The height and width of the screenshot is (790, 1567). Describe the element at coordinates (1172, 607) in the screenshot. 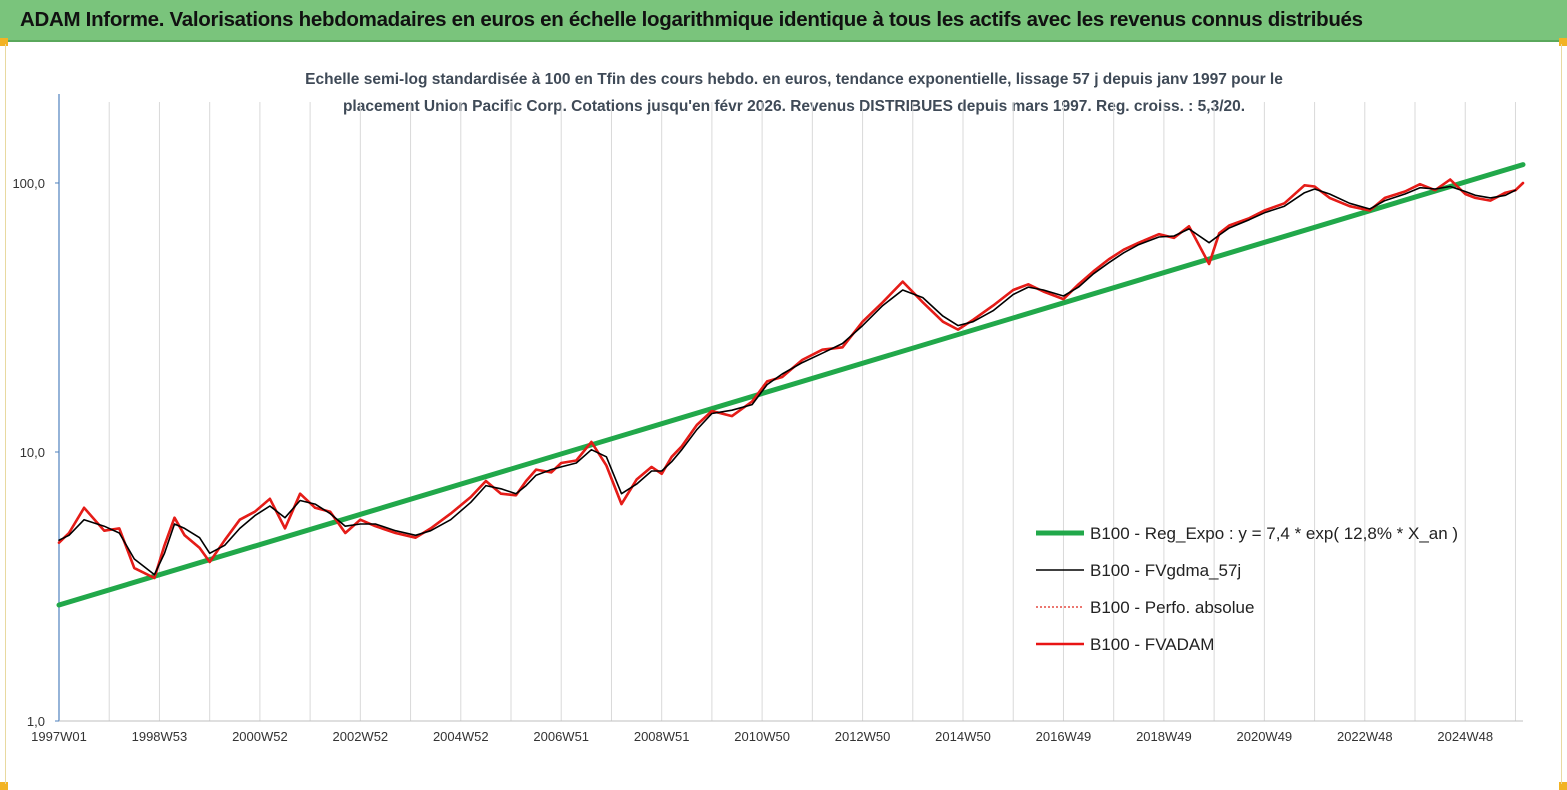

I see `legend-label-dotted: B100 - Perfo. absolue` at that location.